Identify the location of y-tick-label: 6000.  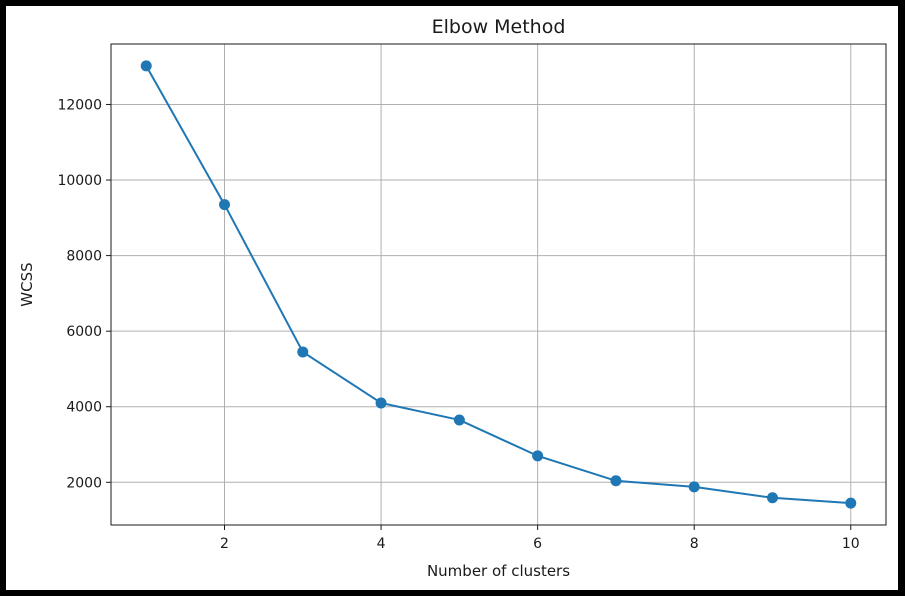
(84, 332).